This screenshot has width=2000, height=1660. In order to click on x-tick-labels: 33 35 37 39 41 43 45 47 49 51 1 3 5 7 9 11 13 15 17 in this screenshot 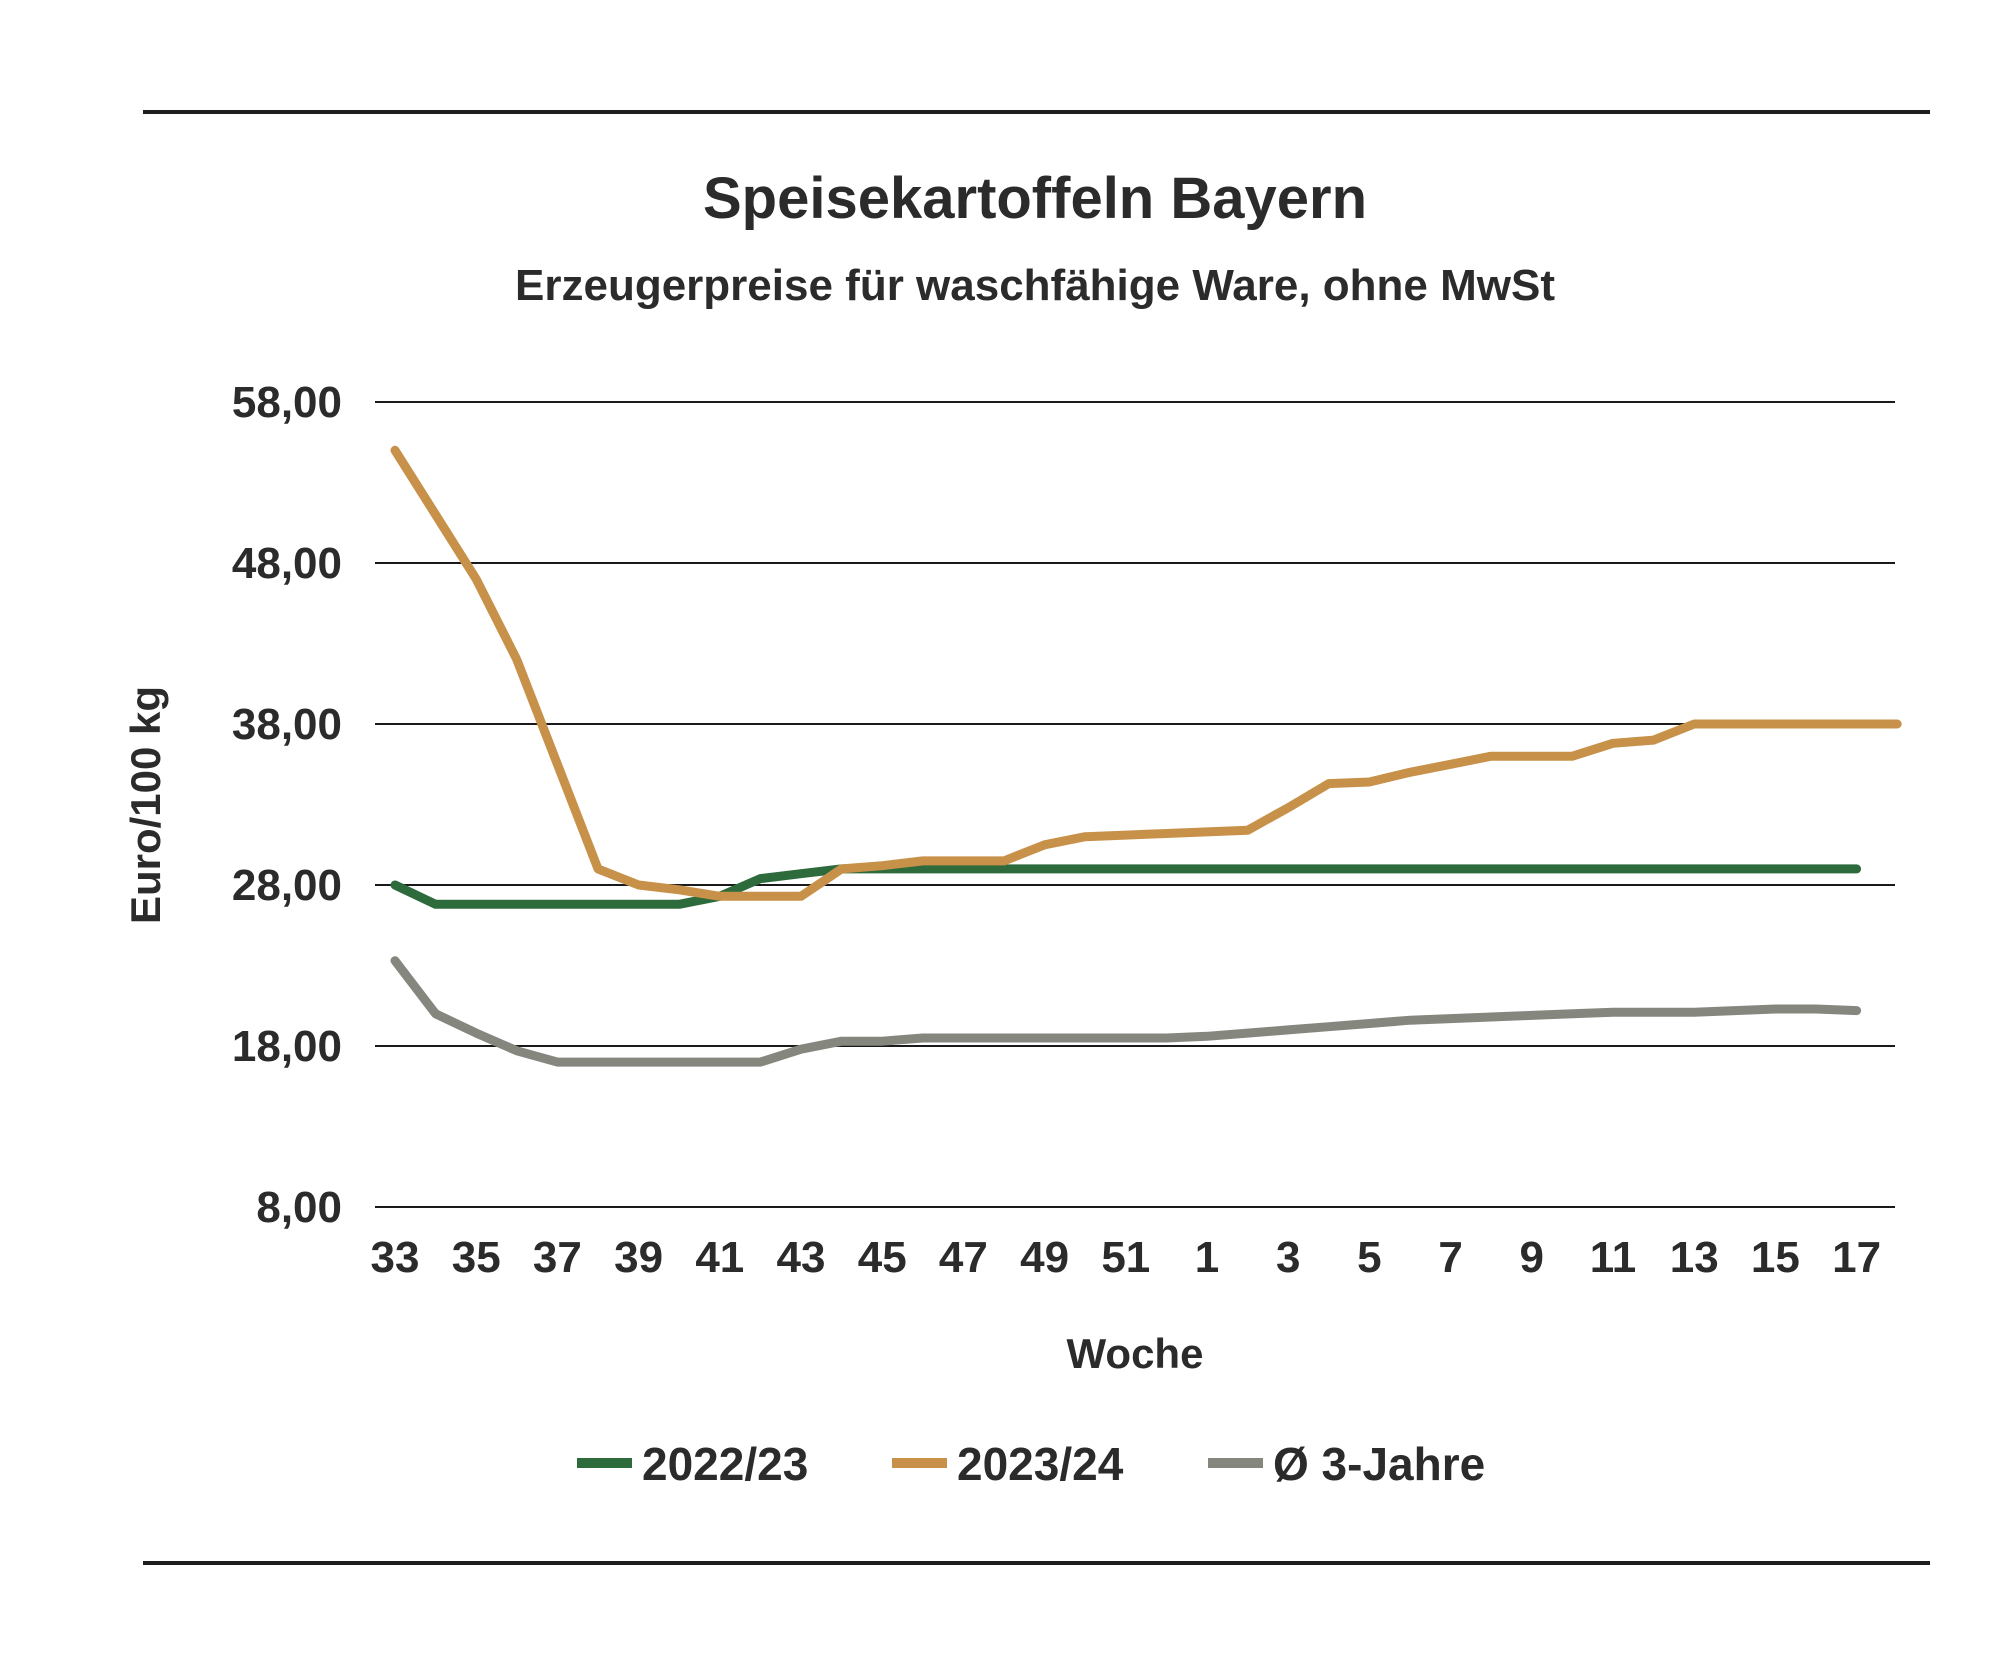, I will do `click(1126, 1257)`.